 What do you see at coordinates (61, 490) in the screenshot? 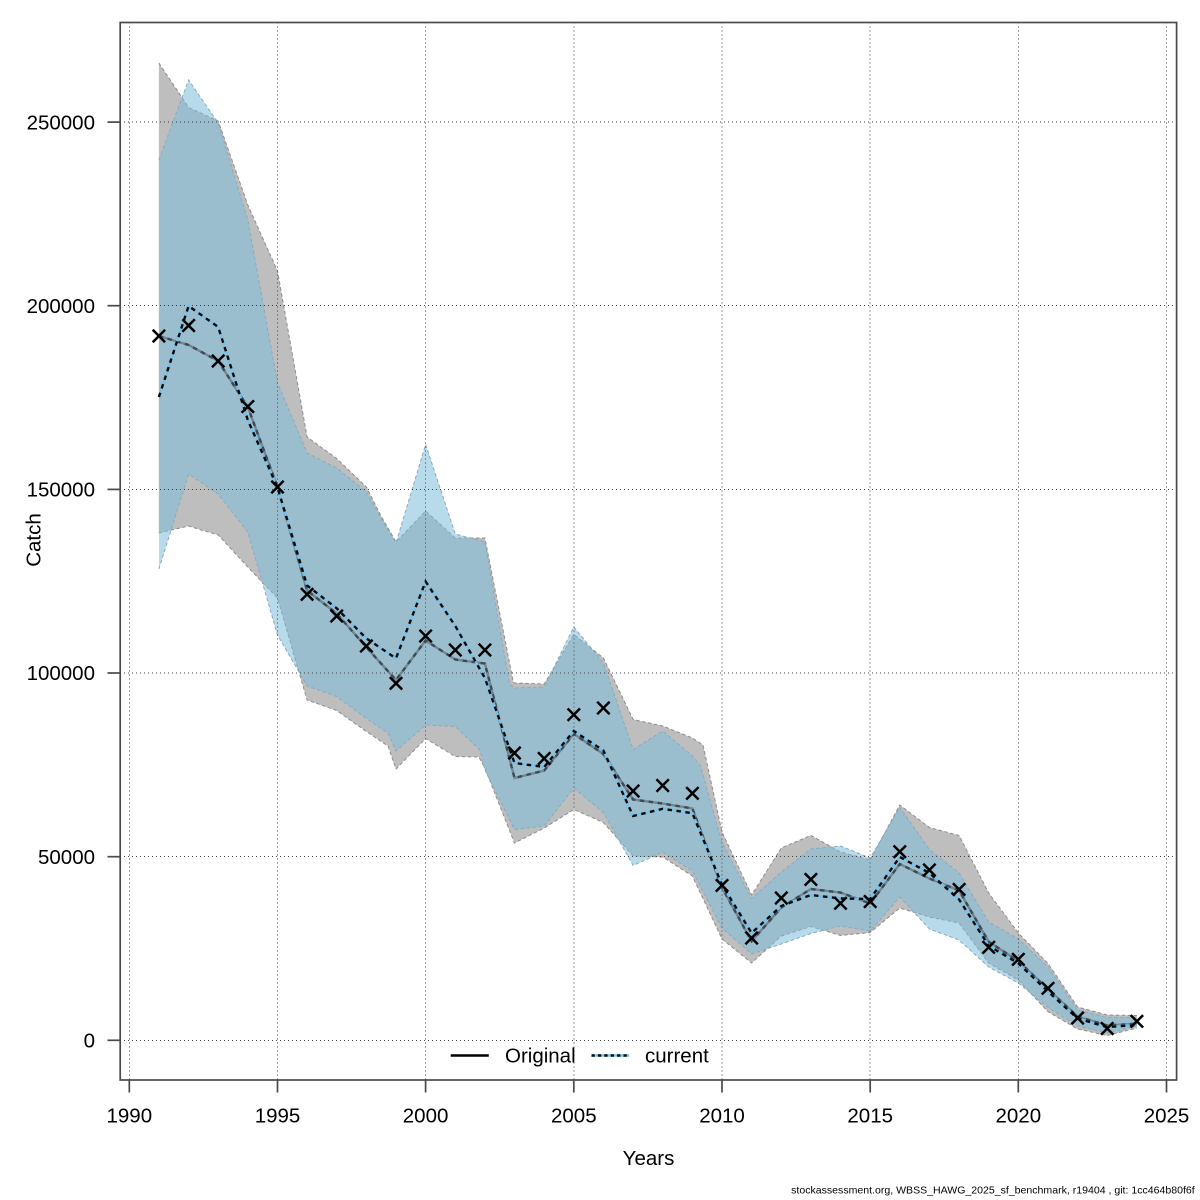
I see `svg-text: 150000` at bounding box center [61, 490].